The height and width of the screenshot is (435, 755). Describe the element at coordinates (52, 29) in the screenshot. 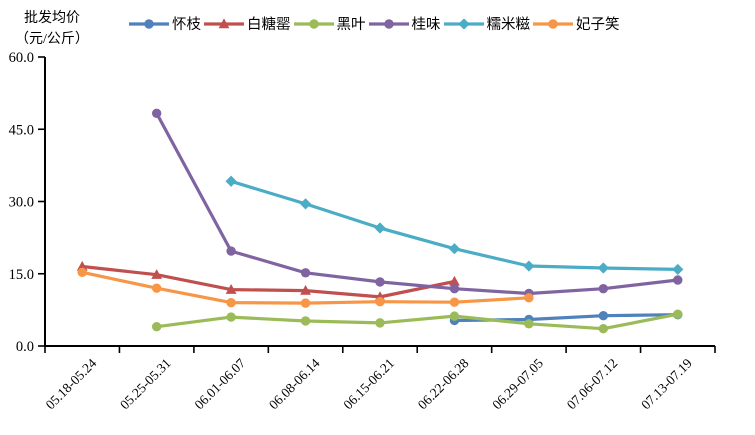

I see `y-axis-title: 批发均价 （元/公斤）` at that location.